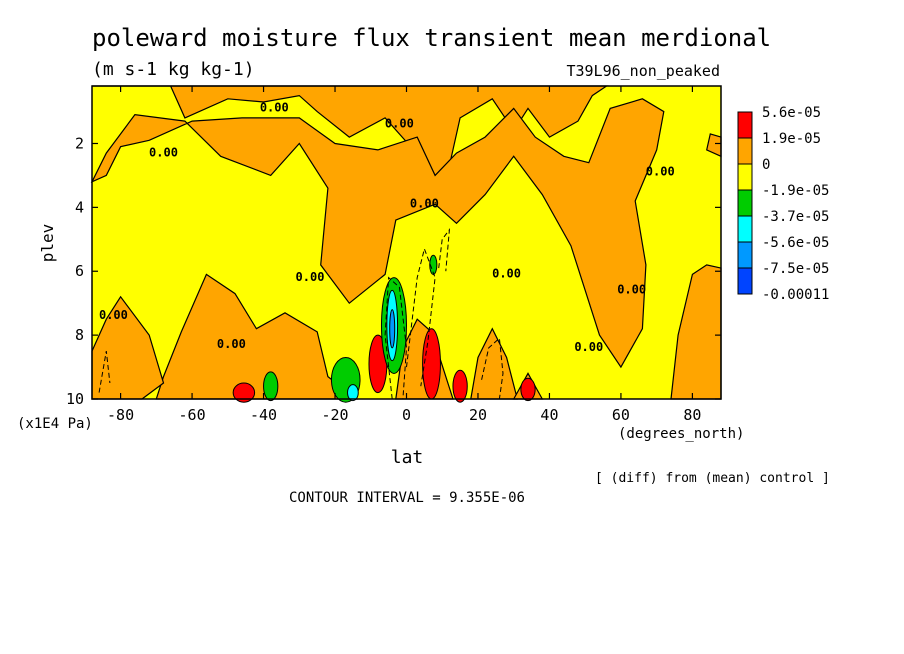  What do you see at coordinates (643, 71) in the screenshot?
I see `run-label: T39L96_non_peaked` at bounding box center [643, 71].